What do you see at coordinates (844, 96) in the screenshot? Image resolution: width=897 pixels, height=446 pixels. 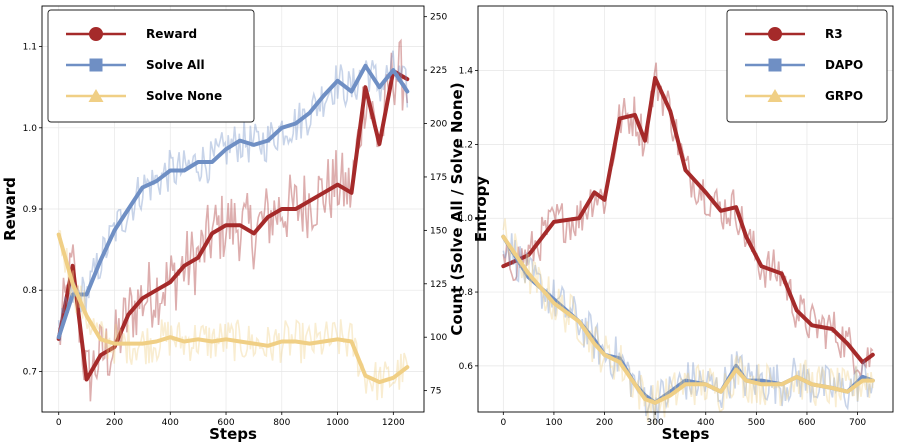 I see `legend-label: GRPO` at bounding box center [844, 96].